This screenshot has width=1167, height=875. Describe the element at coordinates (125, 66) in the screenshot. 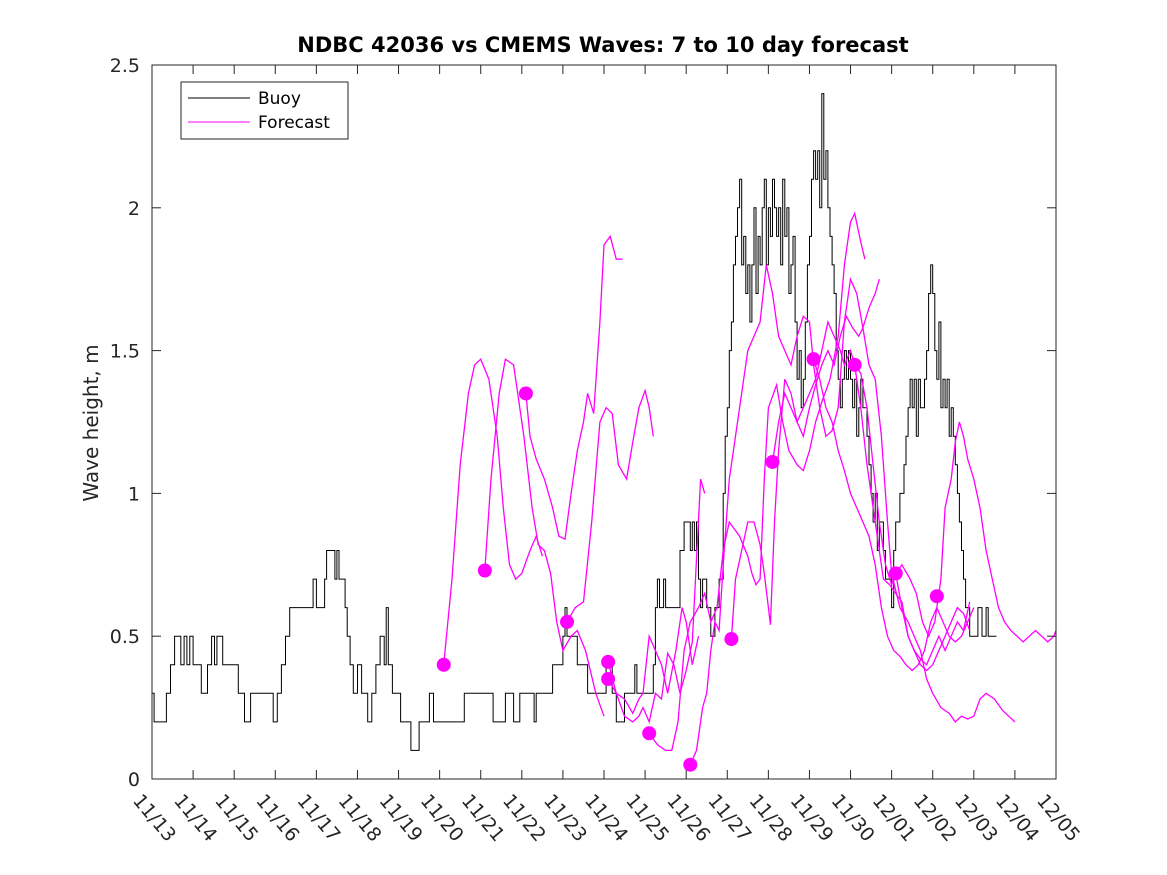

I see `y-tick-label: 2.5` at that location.